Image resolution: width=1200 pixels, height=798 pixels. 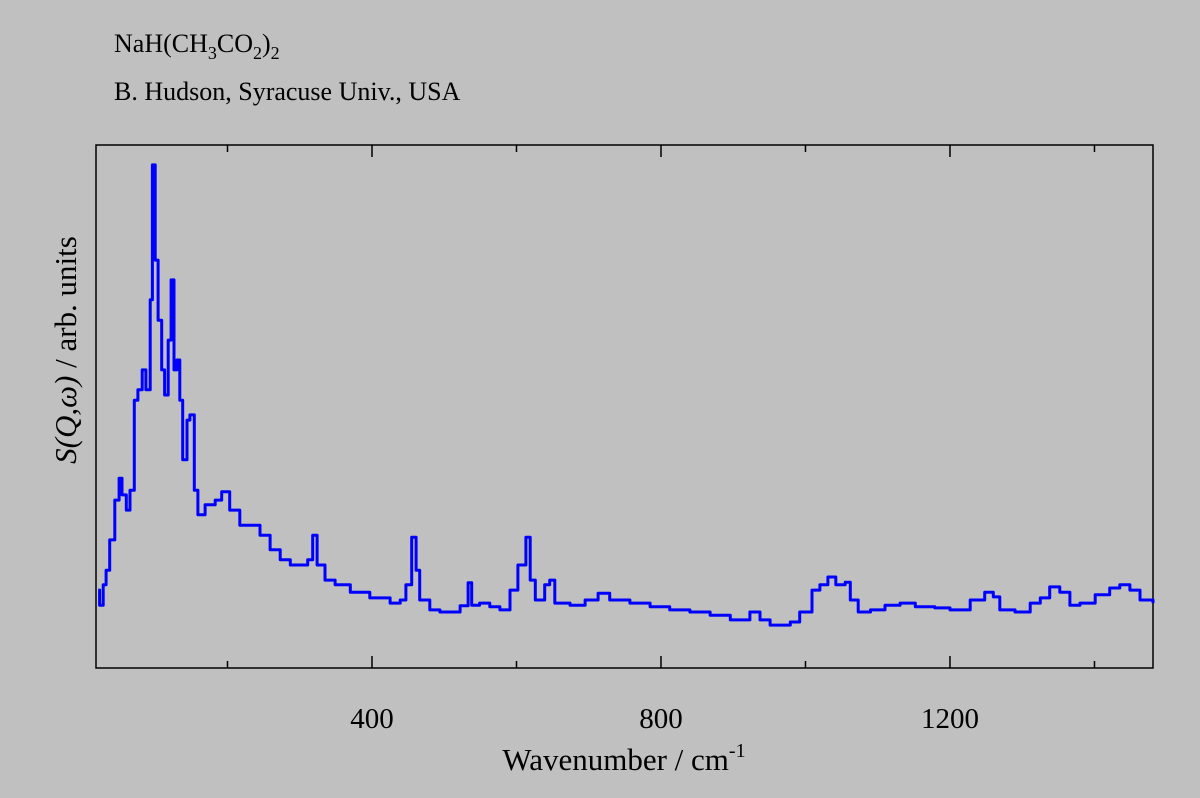 What do you see at coordinates (287, 91) in the screenshot?
I see `chart-subtitle: B. Hudson, Syracuse Univ., USA` at bounding box center [287, 91].